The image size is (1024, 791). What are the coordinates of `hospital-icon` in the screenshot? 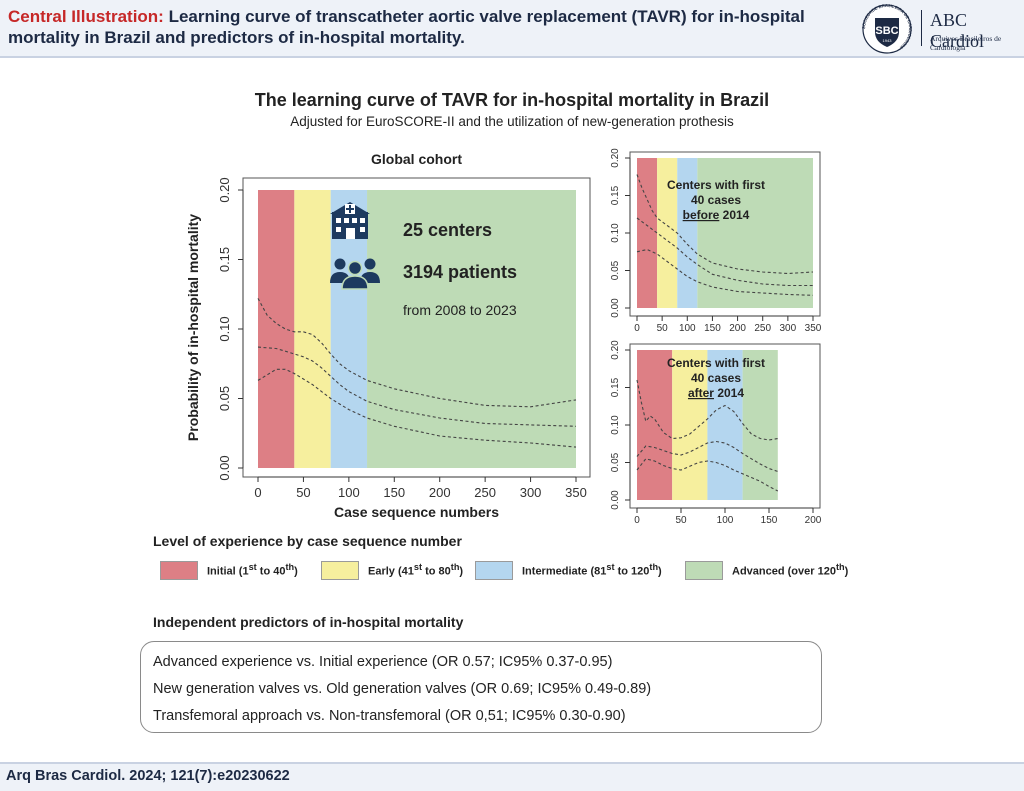 It's located at (350, 220).